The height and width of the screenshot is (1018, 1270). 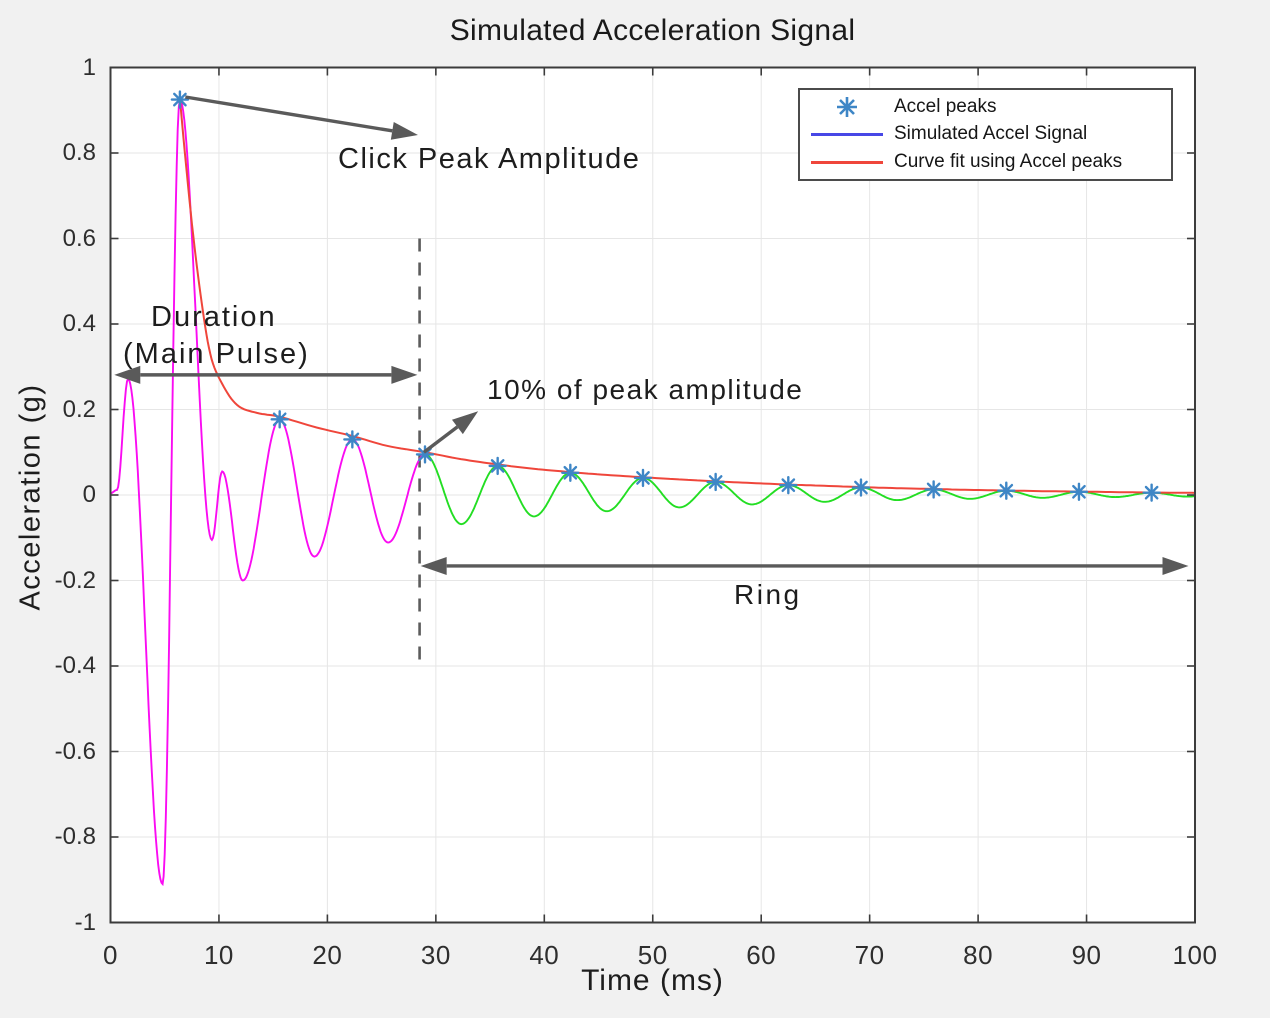 What do you see at coordinates (1008, 162) in the screenshot?
I see `legend-label-curve-fit: Curve fit using Accel peaks` at bounding box center [1008, 162].